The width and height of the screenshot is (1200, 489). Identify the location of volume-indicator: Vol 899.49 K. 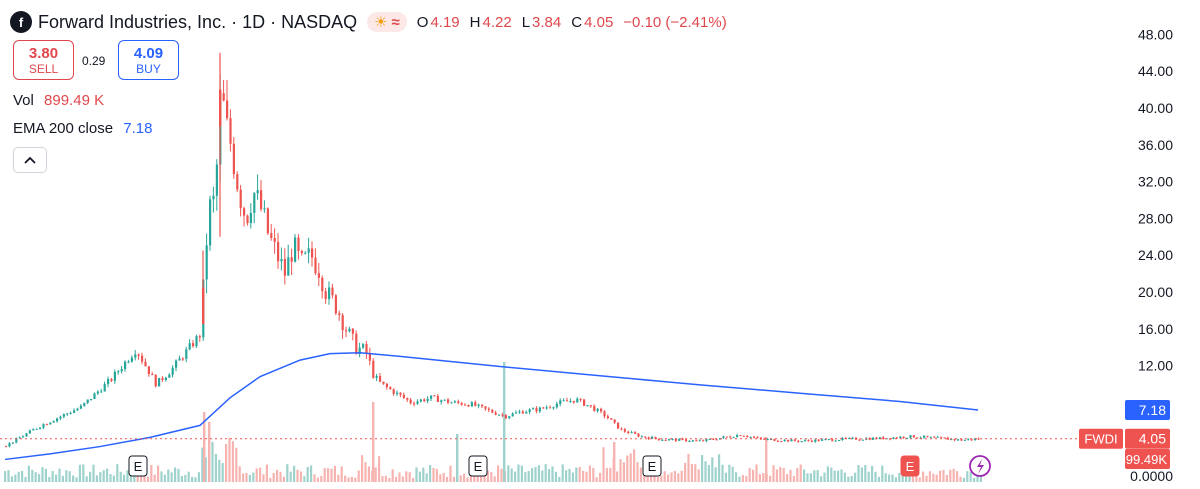
(58, 100).